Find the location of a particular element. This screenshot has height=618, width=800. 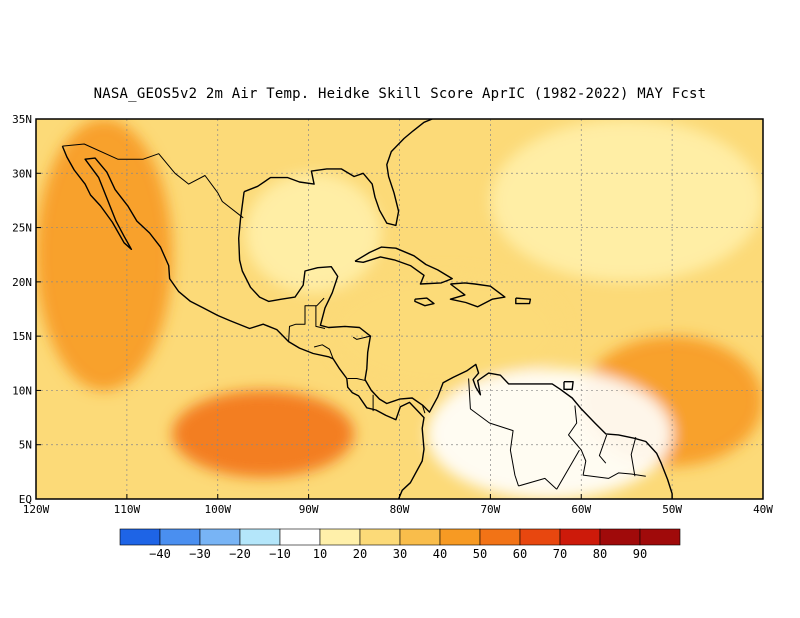

colorbar-label: 80 is located at coordinates (600, 554).